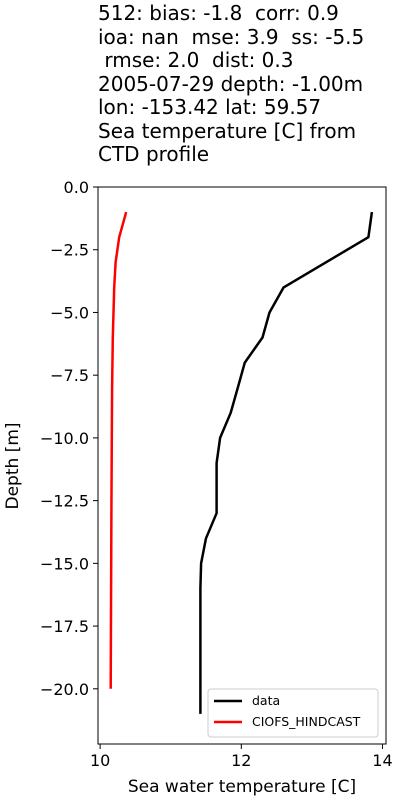 This screenshot has width=400, height=800. What do you see at coordinates (242, 787) in the screenshot?
I see `x-axis-label: Sea water temperature [C]` at bounding box center [242, 787].